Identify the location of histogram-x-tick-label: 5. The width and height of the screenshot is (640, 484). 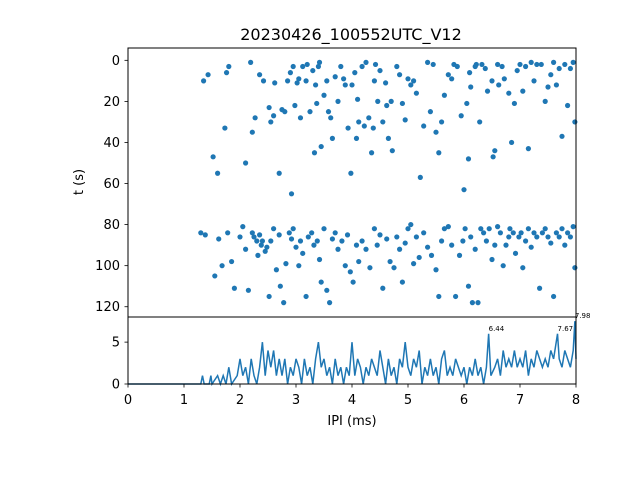
(408, 400).